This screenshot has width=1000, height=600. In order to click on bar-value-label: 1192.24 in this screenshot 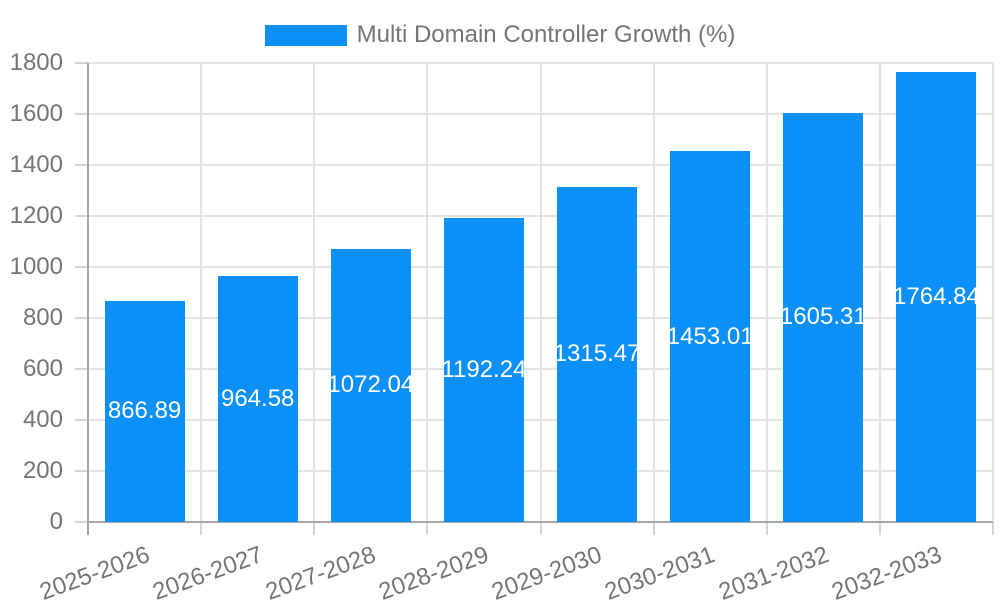, I will do `click(484, 369)`.